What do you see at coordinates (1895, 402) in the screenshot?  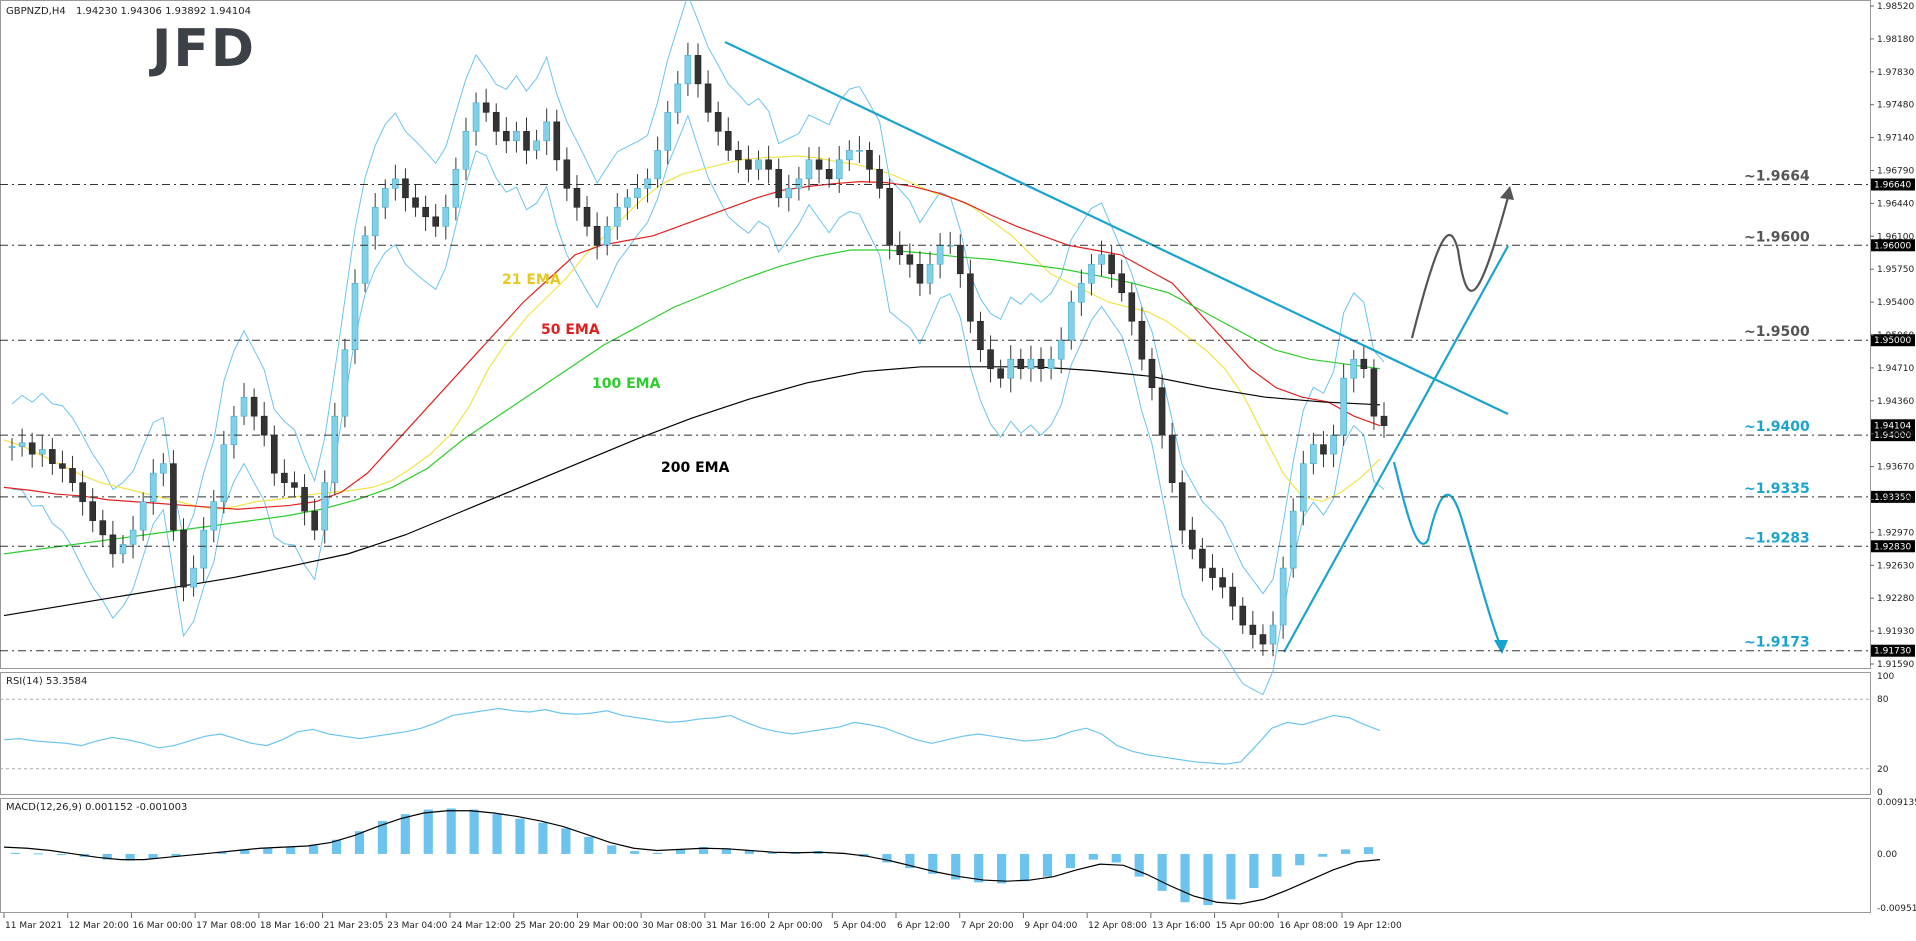 I see `price-tick-label: 1.94360` at bounding box center [1895, 402].